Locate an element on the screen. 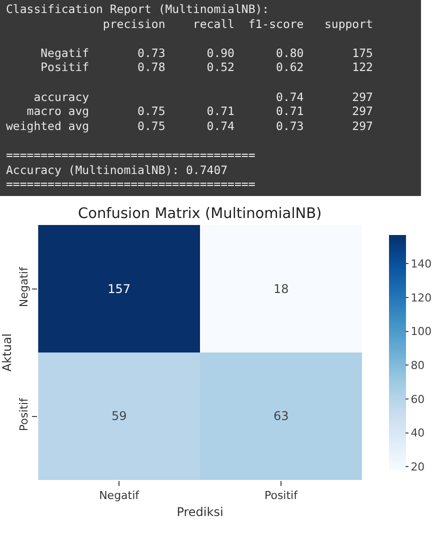  color-bar-label: 120 is located at coordinates (421, 297).